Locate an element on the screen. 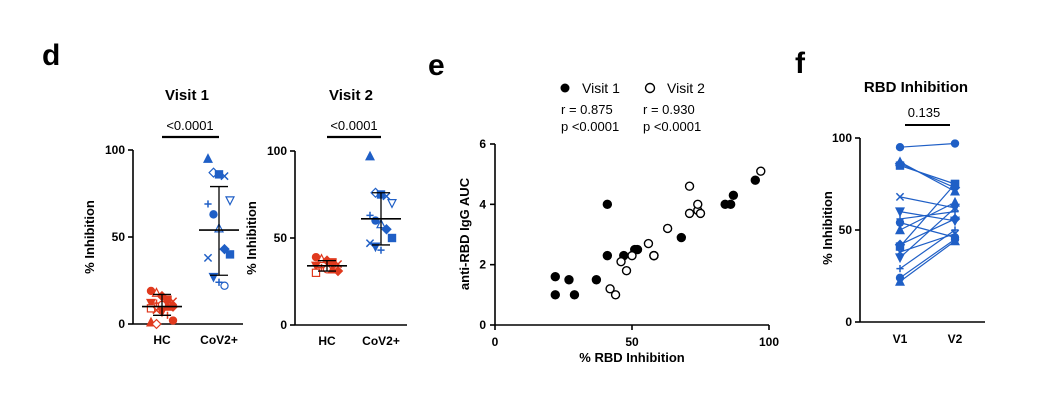 This screenshot has height=417, width=1043. stat-r-visit1: r = 0.875 is located at coordinates (587, 109).